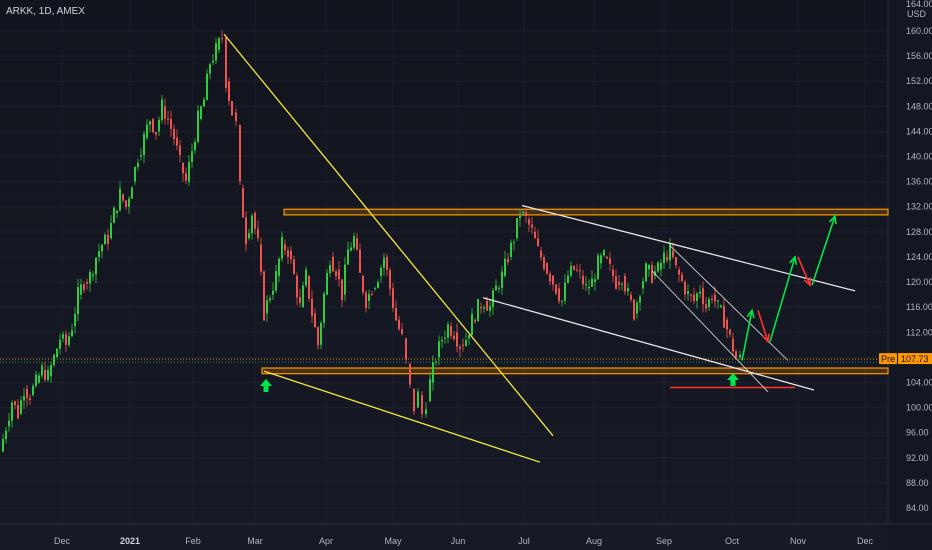 This screenshot has width=932, height=550. Describe the element at coordinates (648, 344) in the screenshot. I see `channel-bottom-line` at that location.